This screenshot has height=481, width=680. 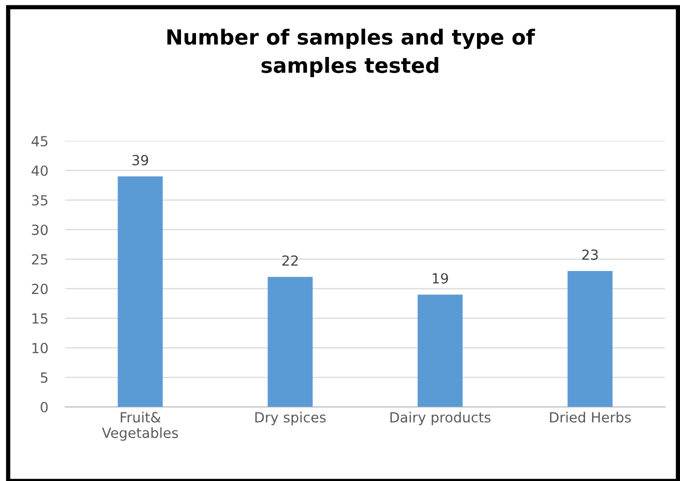 I want to click on y-tick-label: 40, so click(x=40, y=170).